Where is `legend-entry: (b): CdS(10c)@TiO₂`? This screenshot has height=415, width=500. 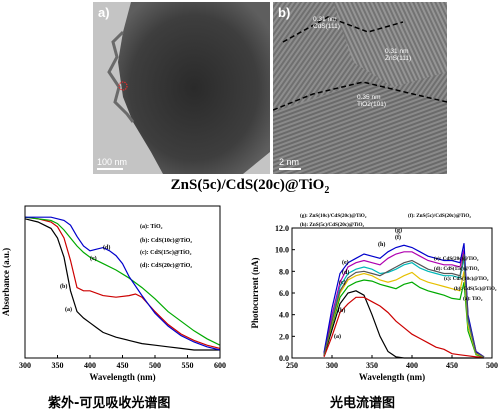 legend-entry: (b): CdS(10c)@TiO₂ is located at coordinates (166, 240).